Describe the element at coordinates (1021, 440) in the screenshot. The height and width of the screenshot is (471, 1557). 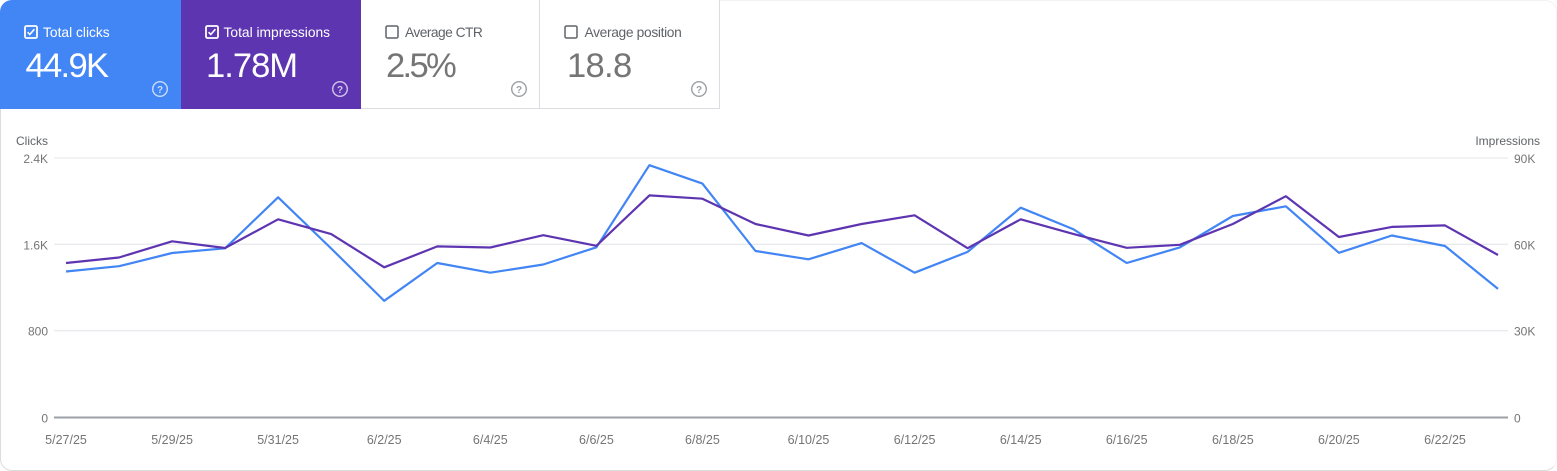
I see `svg-text: 6/14/25` at that location.